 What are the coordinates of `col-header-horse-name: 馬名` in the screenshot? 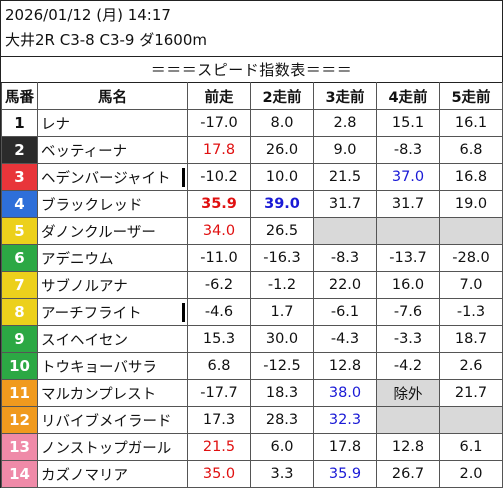 It's located at (112, 96).